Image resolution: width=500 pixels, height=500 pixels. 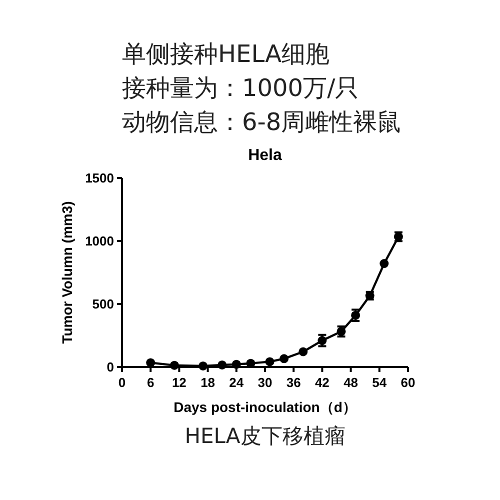 What do you see at coordinates (262, 122) in the screenshot?
I see `text: 动物信息：6-8周雌性裸鼠` at bounding box center [262, 122].